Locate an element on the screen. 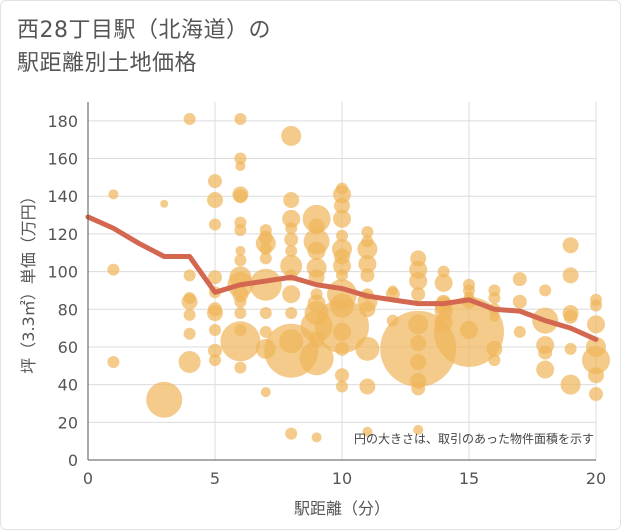 The width and height of the screenshot is (621, 530). x-tick-label: 0 is located at coordinates (88, 478).